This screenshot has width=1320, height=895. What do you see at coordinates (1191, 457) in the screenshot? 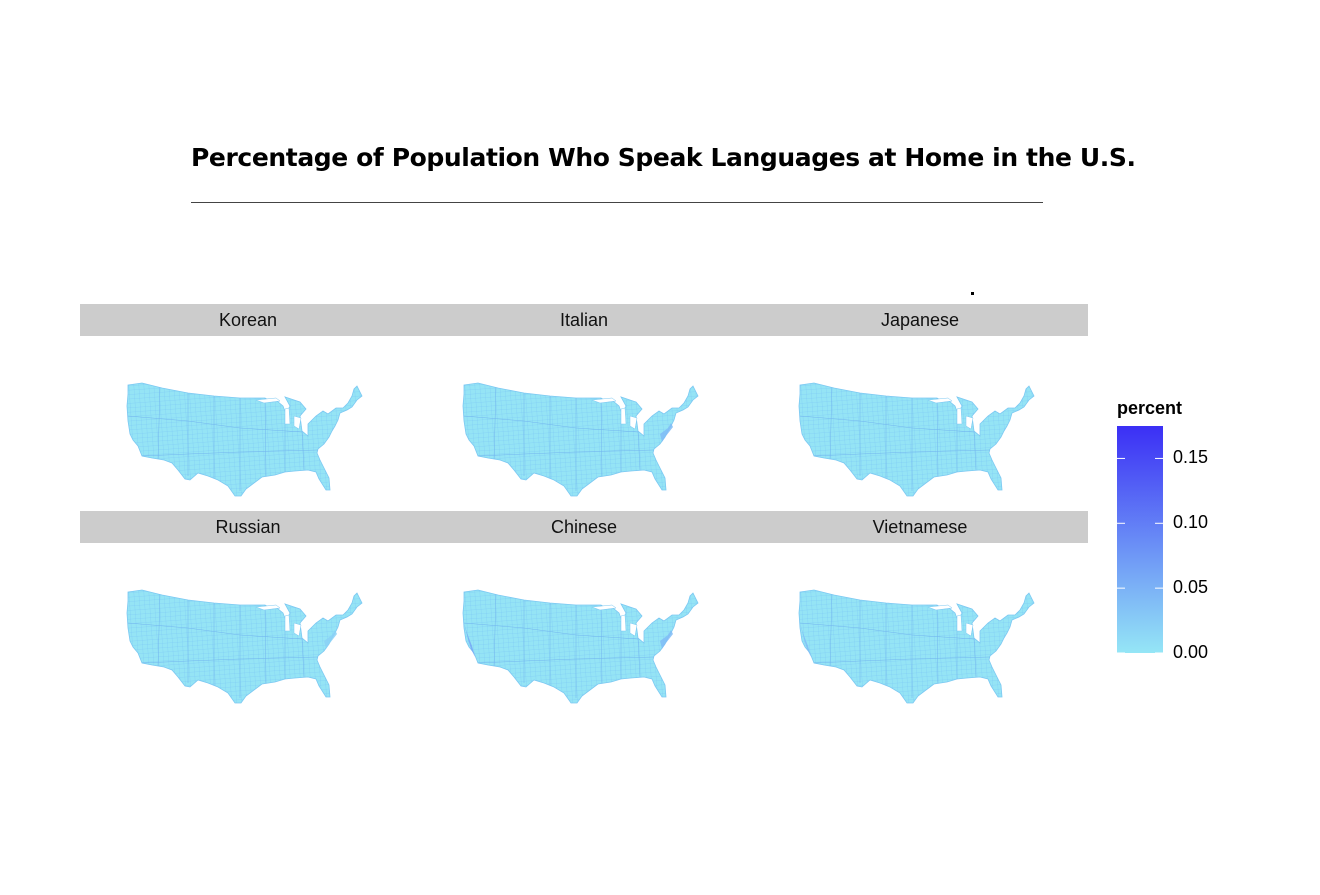
I see `legend-tick-label: 0.15` at bounding box center [1191, 457].